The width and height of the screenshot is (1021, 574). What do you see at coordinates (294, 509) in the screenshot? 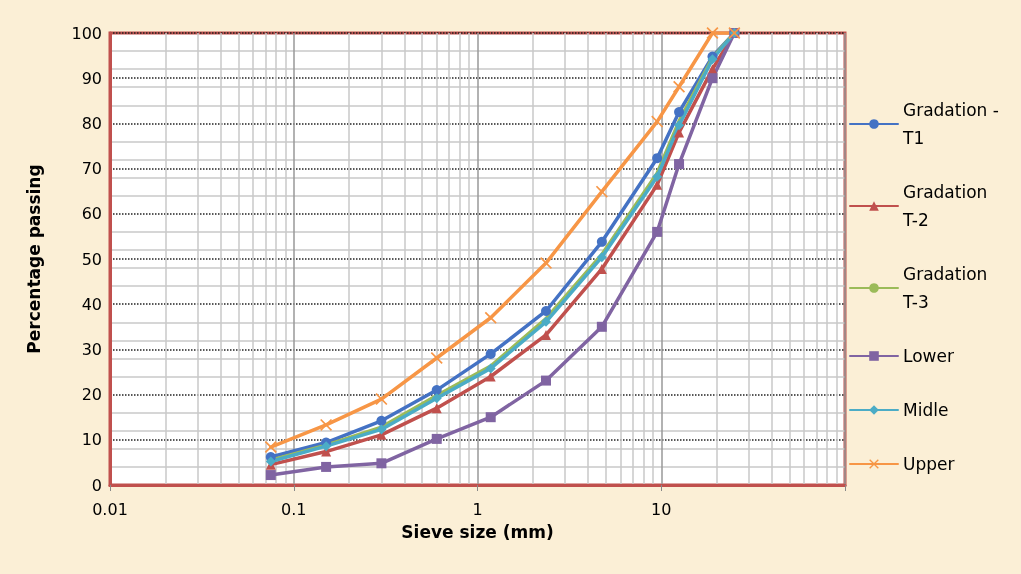
I see `x-tick-label: 0.1` at bounding box center [294, 509].